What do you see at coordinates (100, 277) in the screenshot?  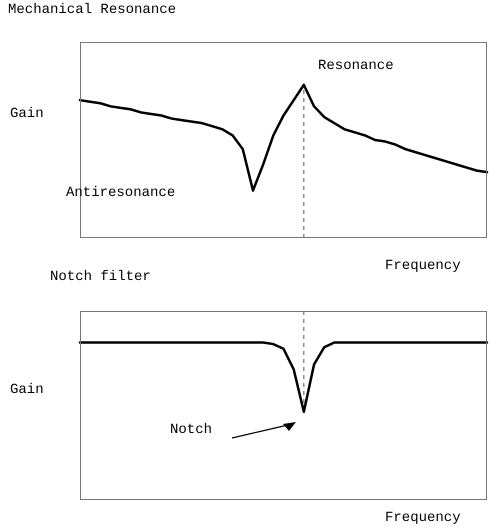 I see `chart-title: Notch filter` at bounding box center [100, 277].